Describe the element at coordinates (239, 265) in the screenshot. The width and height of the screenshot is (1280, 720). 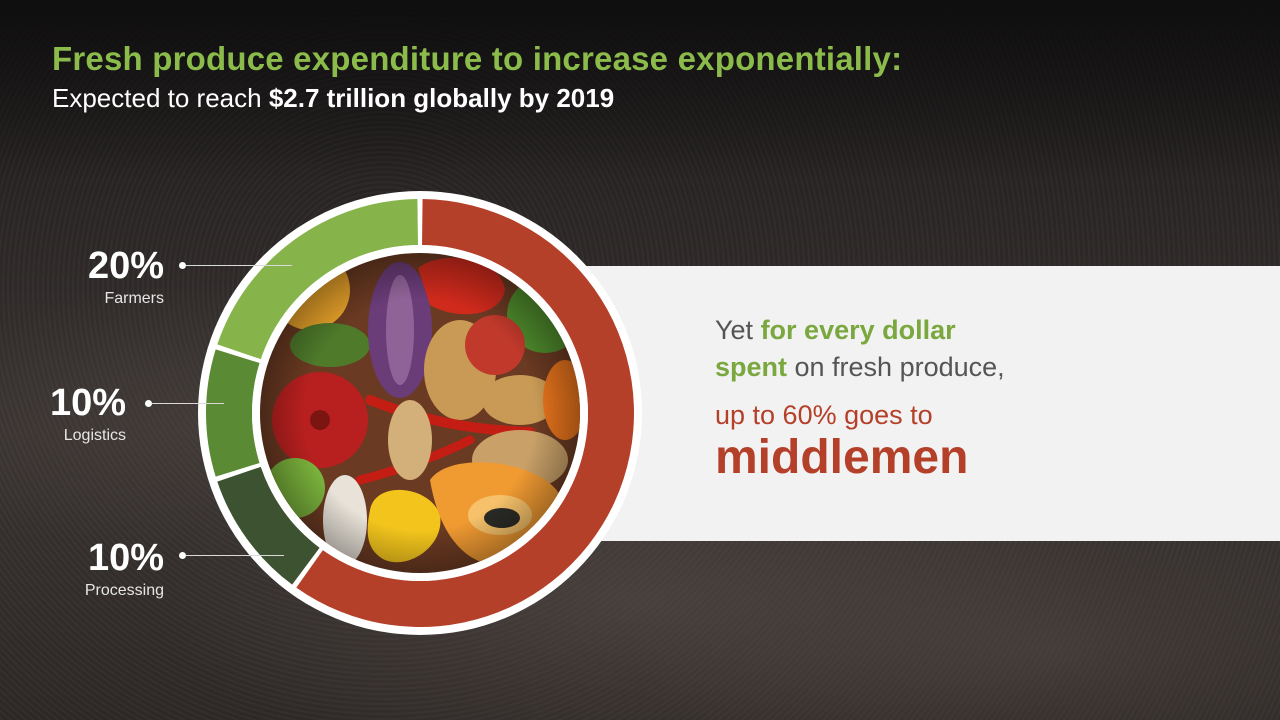
I see `farmers-marker-line` at that location.